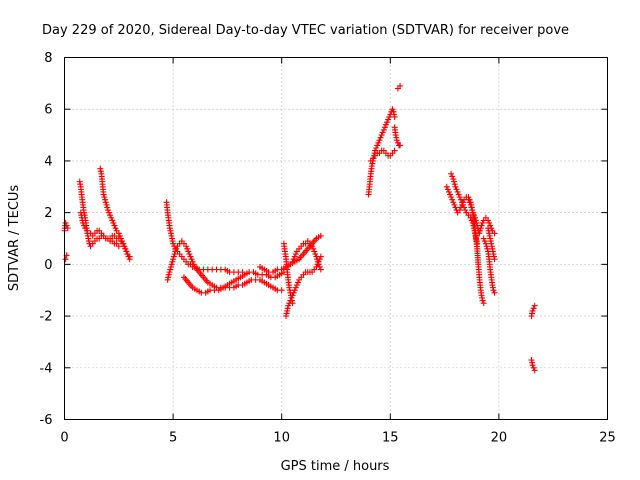 The height and width of the screenshot is (480, 640). I want to click on y-tick-label: 2, so click(48, 213).